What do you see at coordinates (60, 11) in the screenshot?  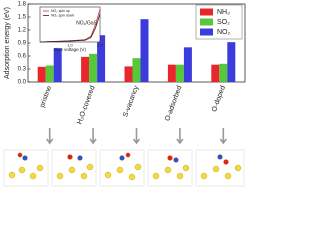 I see `legend-label: NO₂ spin up` at bounding box center [60, 11].